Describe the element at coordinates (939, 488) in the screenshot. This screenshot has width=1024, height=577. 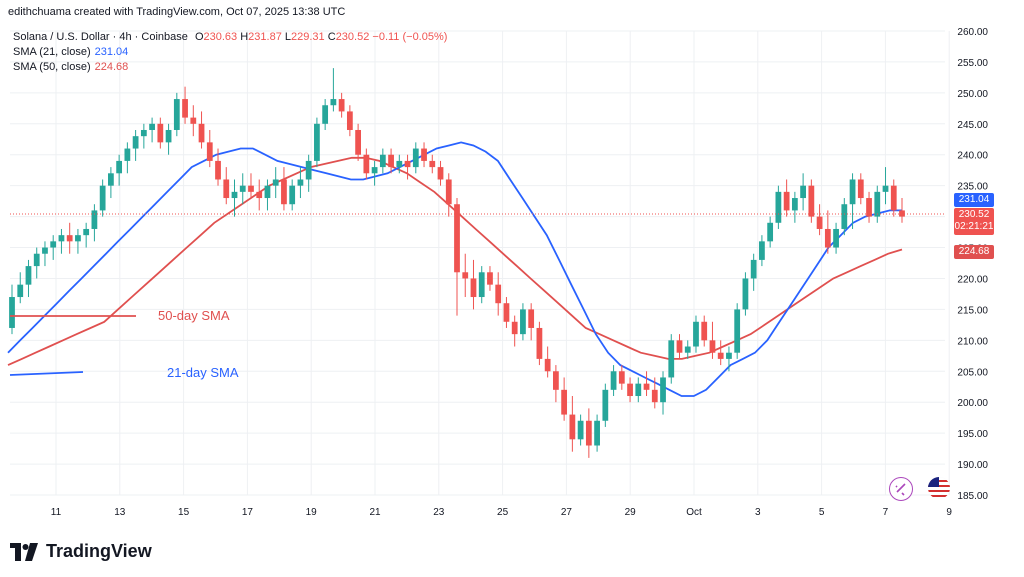
I see `us-flag-icon` at that location.